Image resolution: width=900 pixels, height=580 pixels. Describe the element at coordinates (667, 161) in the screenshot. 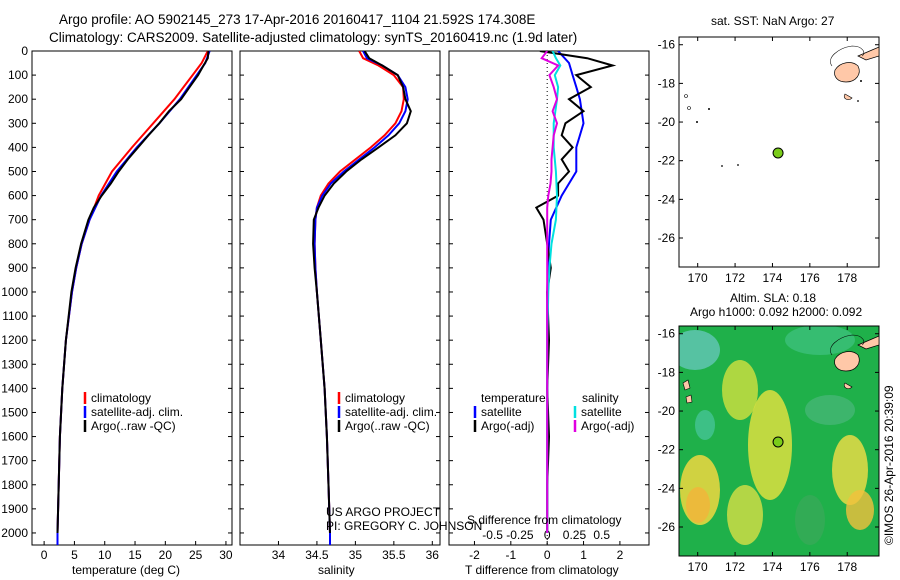

I see `sst-map-lat-label: -22` at that location.